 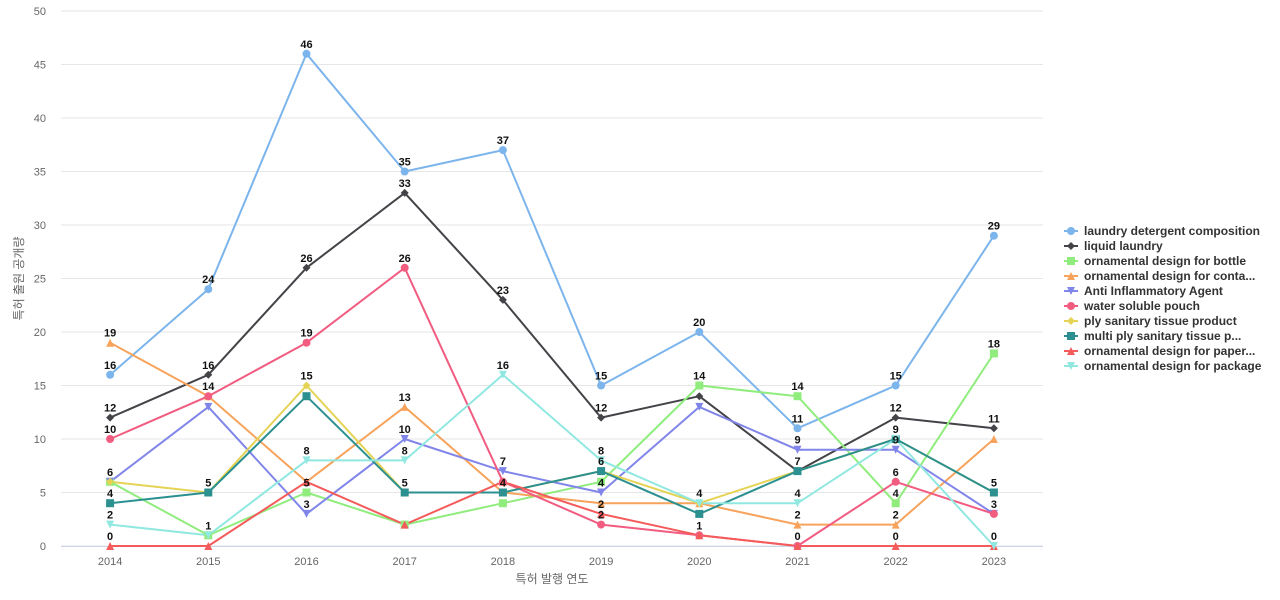 What do you see at coordinates (1162, 231) in the screenshot?
I see `legend-item: laundry detergent composition` at bounding box center [1162, 231].